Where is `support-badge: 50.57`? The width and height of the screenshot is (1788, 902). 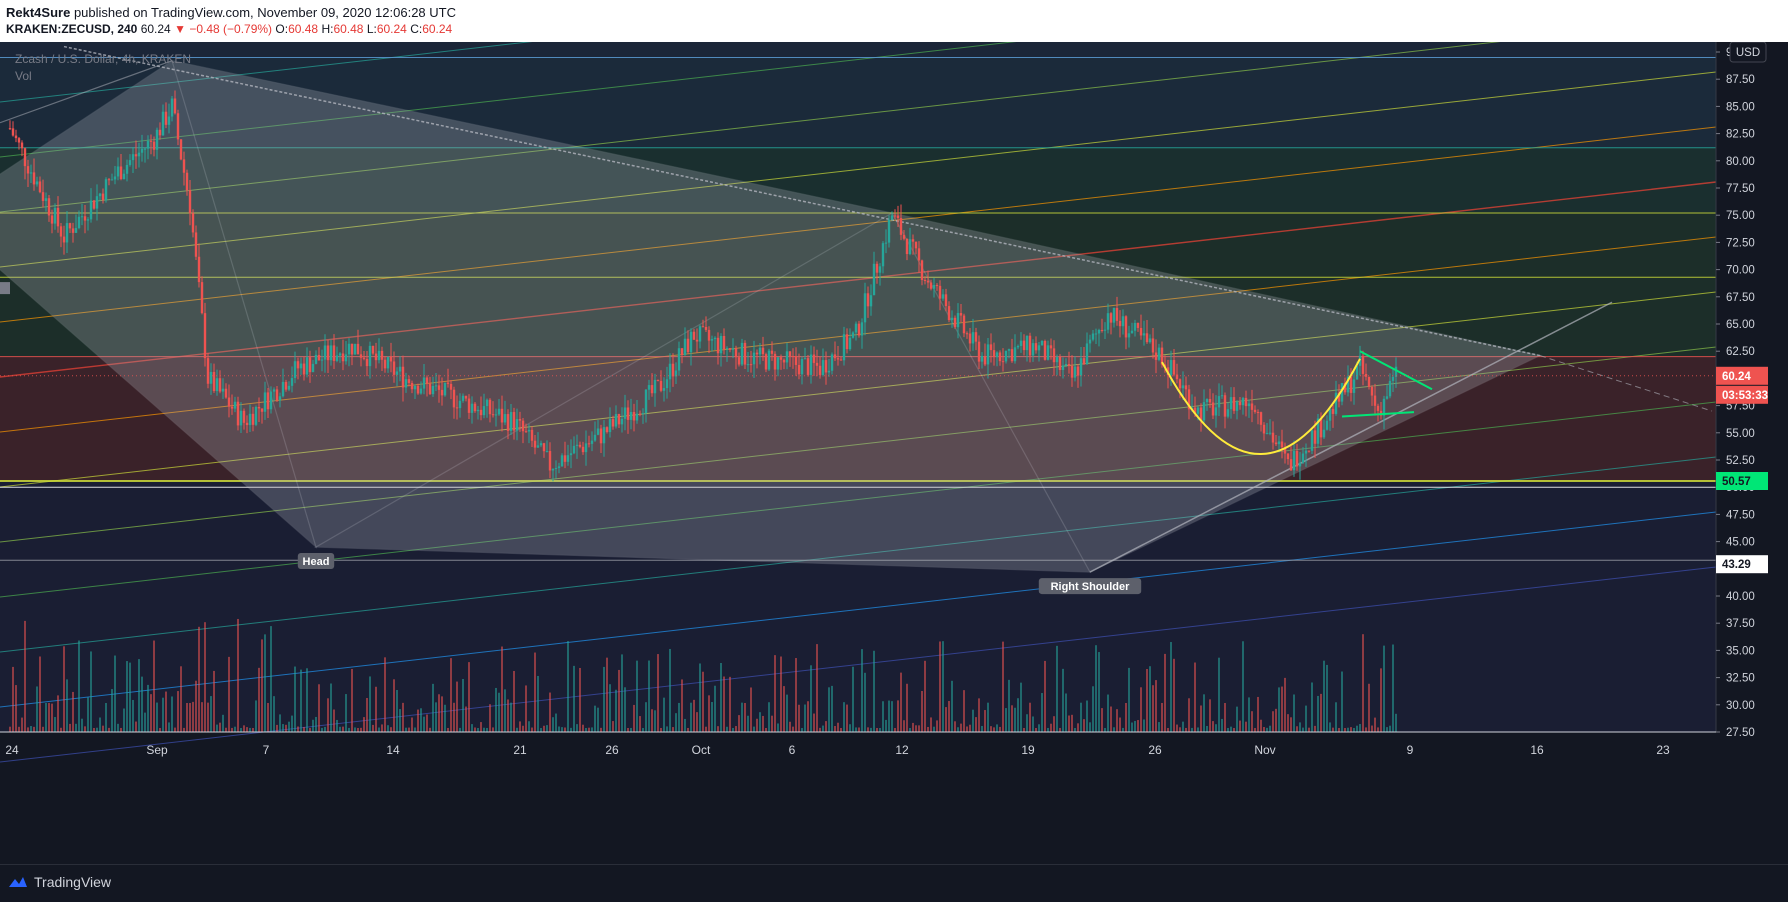 support-badge: 50.57 is located at coordinates (1736, 482).